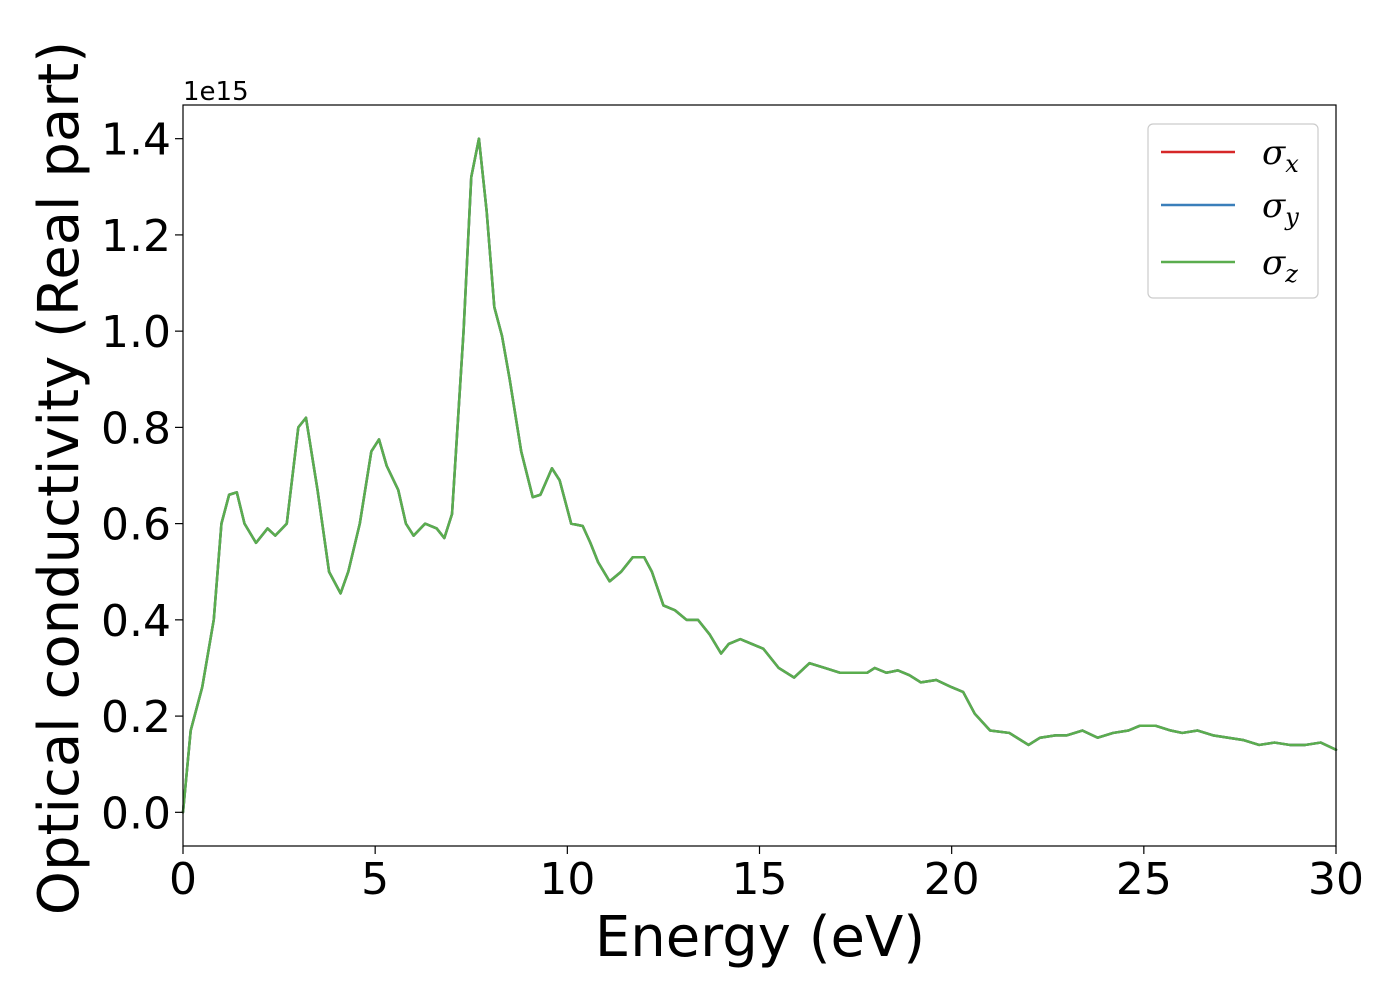  I want to click on y-tick-label: 0.0, so click(136, 813).